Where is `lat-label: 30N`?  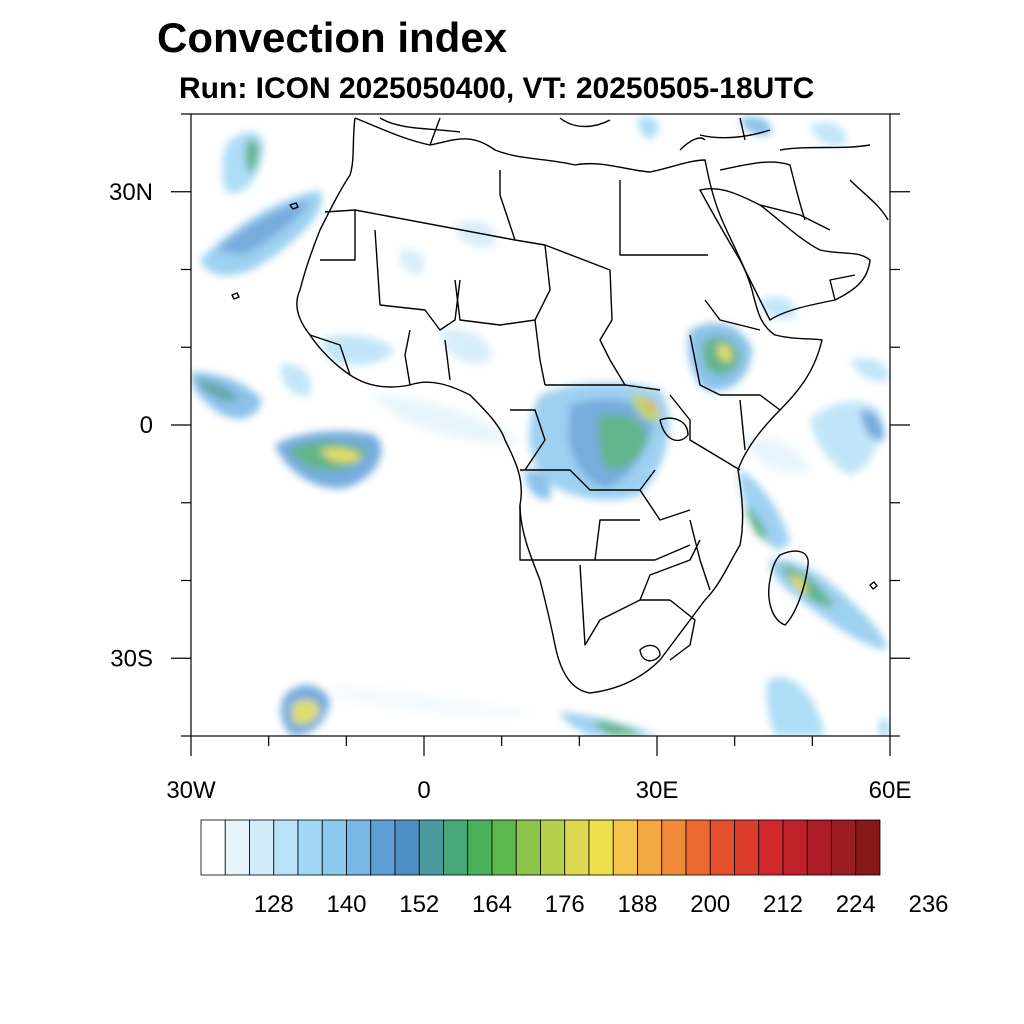 lat-label: 30N is located at coordinates (131, 192).